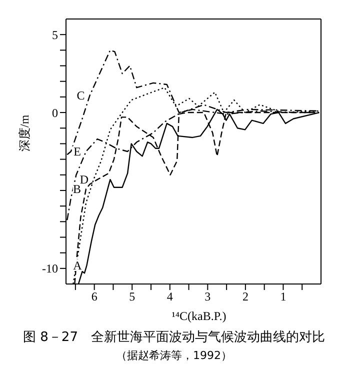 The width and height of the screenshot is (348, 378). What do you see at coordinates (207, 297) in the screenshot?
I see `x-tick-label: 3` at bounding box center [207, 297].